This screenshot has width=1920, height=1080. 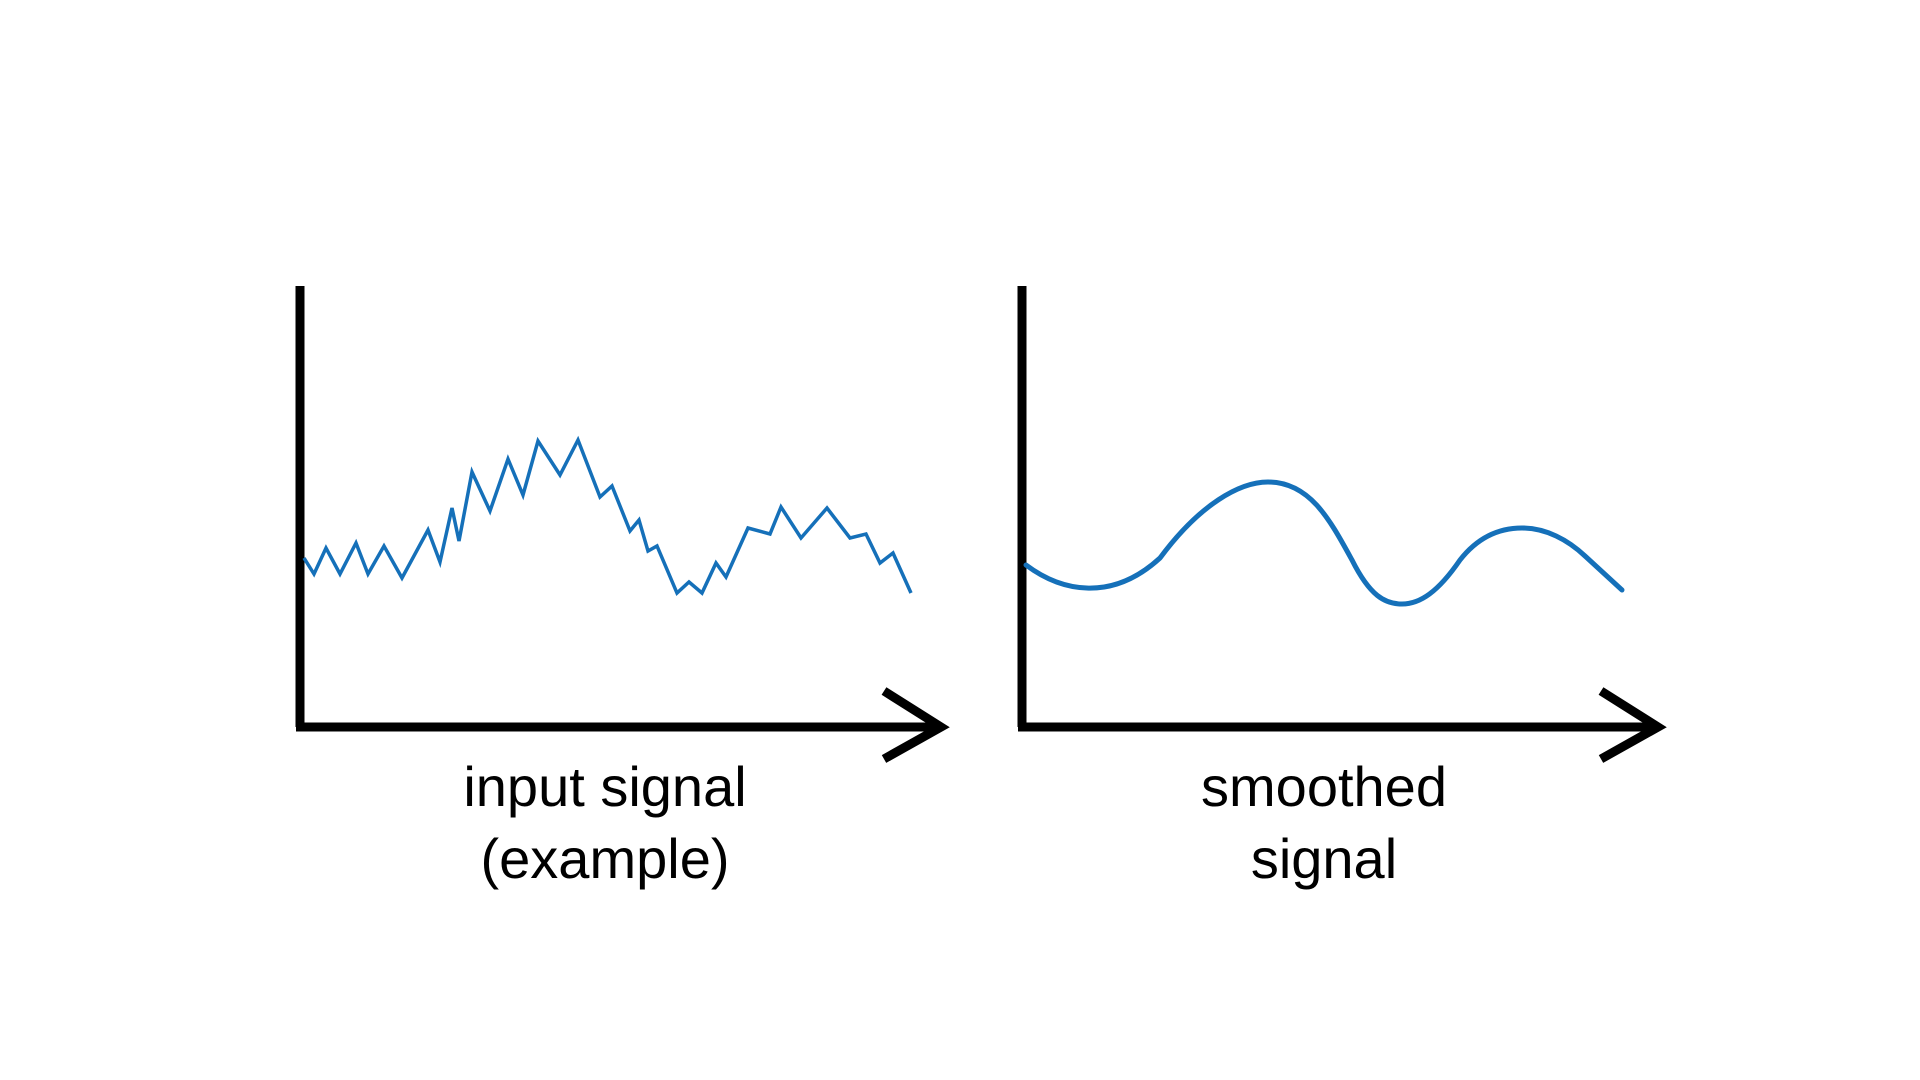 What do you see at coordinates (1324, 858) in the screenshot?
I see `smoothed-caption-line-2: signal` at bounding box center [1324, 858].